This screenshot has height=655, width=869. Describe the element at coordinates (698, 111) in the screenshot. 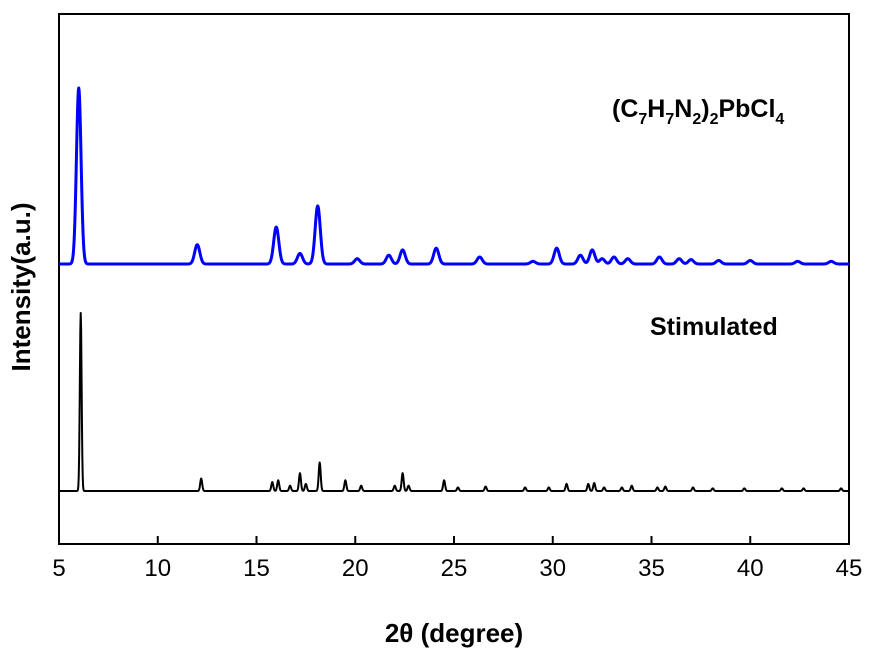

I see `top-series-label: (C7H7N2)2PbCl4` at that location.